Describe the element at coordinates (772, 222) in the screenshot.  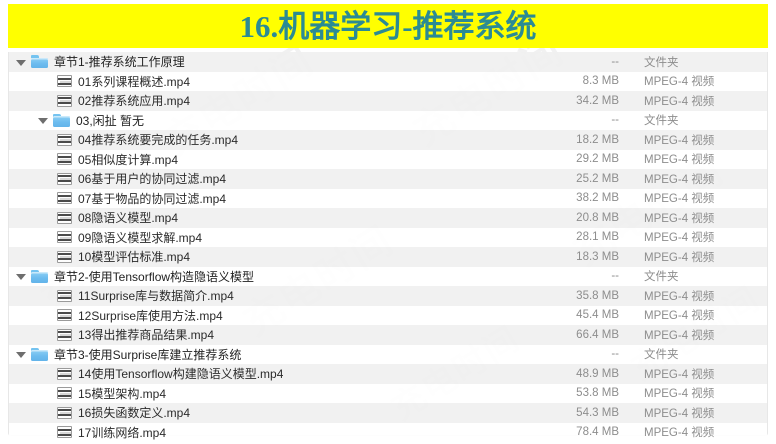
I see `window-edge-right` at that location.